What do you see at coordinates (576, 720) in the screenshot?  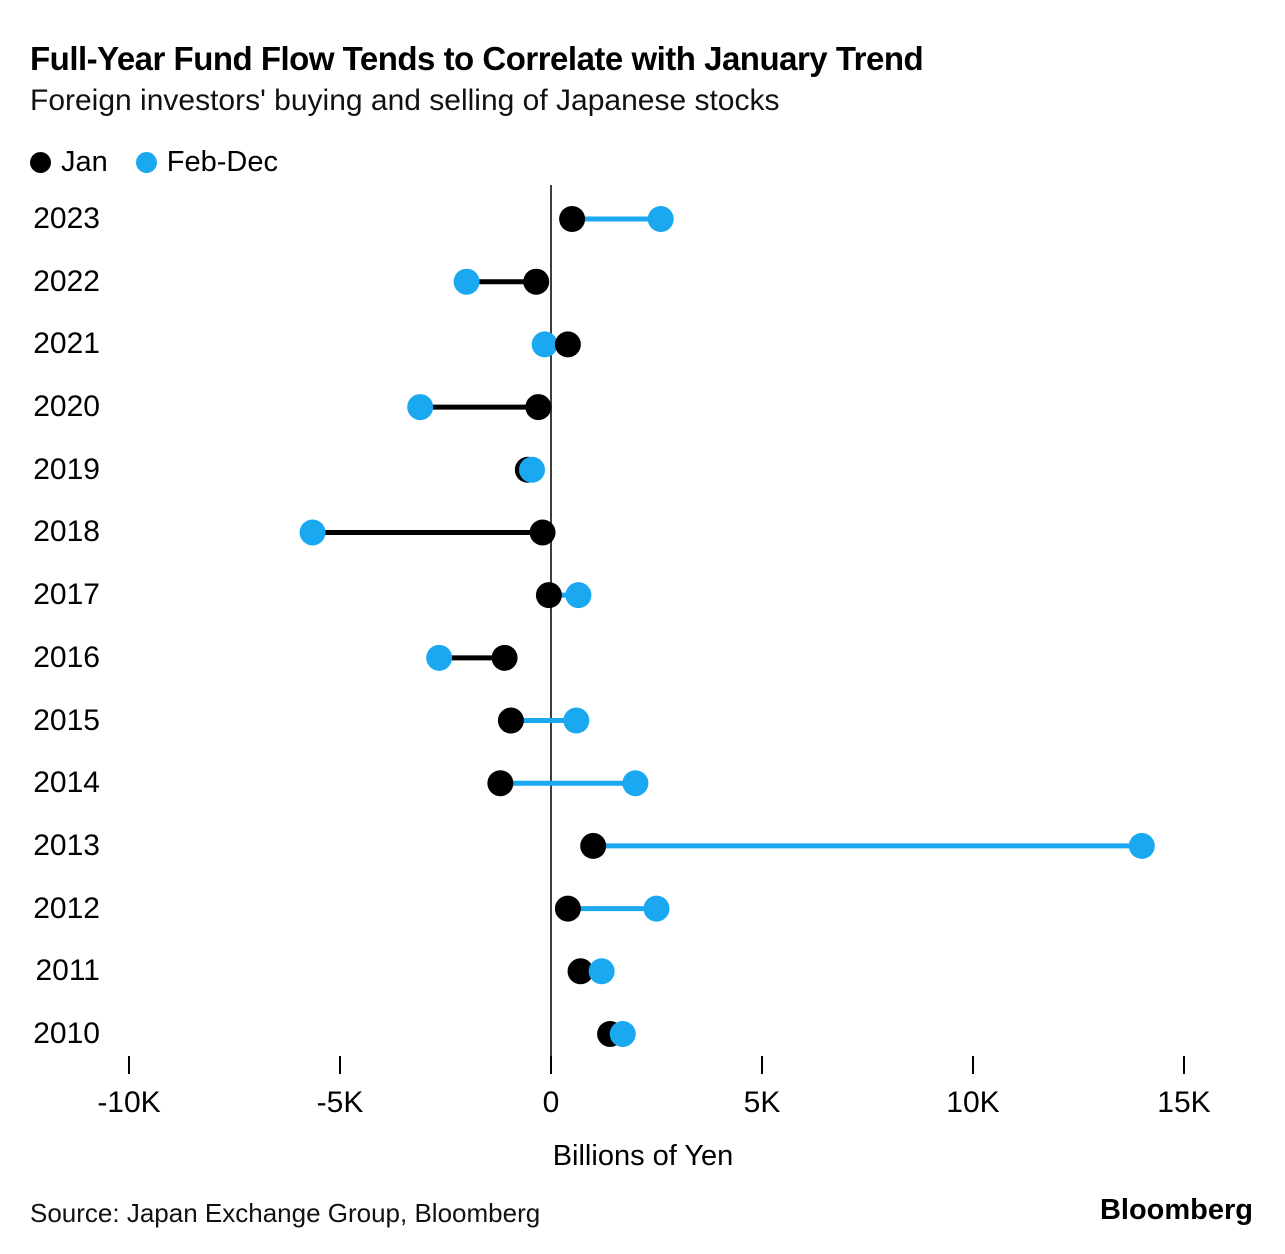 I see `feb-dec-dot-2015` at bounding box center [576, 720].